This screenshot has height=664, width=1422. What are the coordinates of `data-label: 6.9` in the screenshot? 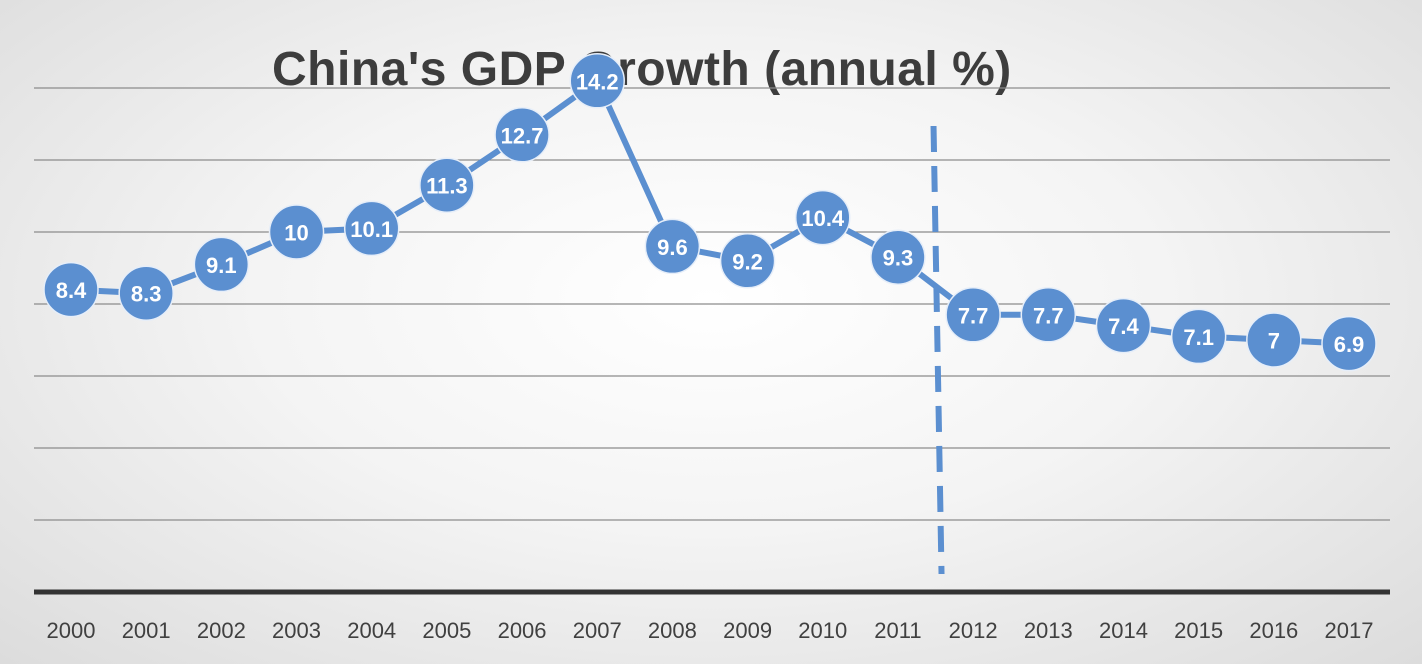 It's located at (1349, 344).